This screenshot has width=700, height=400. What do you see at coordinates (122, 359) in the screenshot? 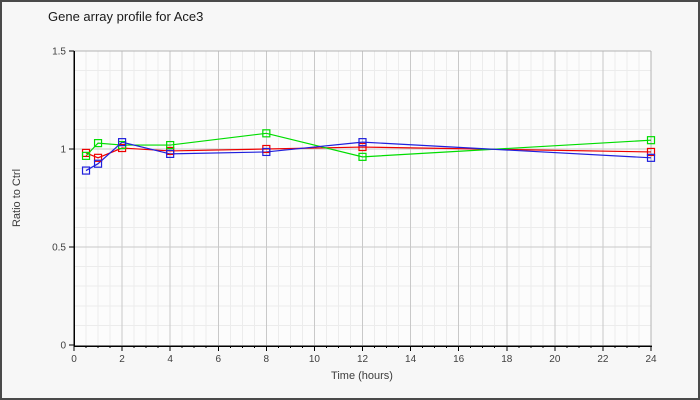
I see `x-tick-label: 2` at bounding box center [122, 359].